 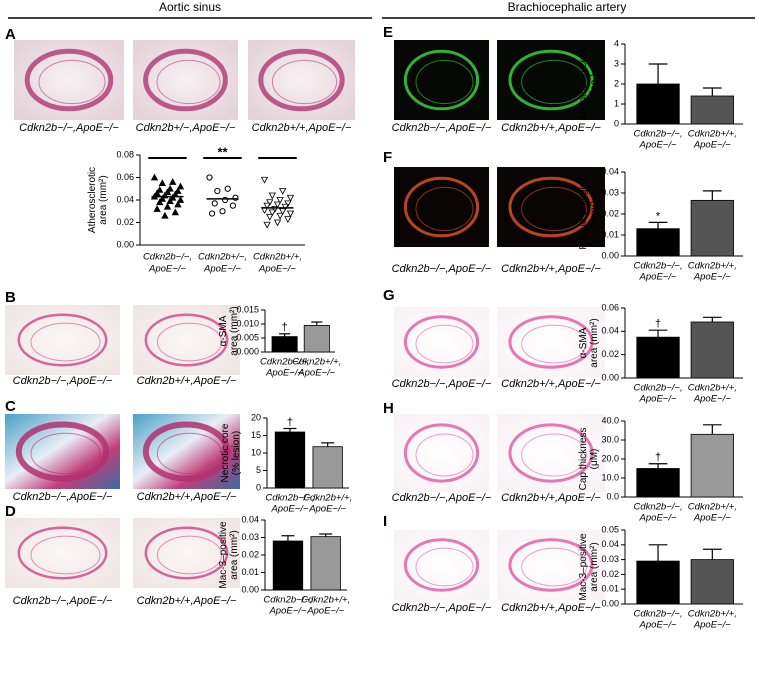 What do you see at coordinates (610, 589) in the screenshot?
I see `y-tick-label: 0.01` at bounding box center [610, 589].